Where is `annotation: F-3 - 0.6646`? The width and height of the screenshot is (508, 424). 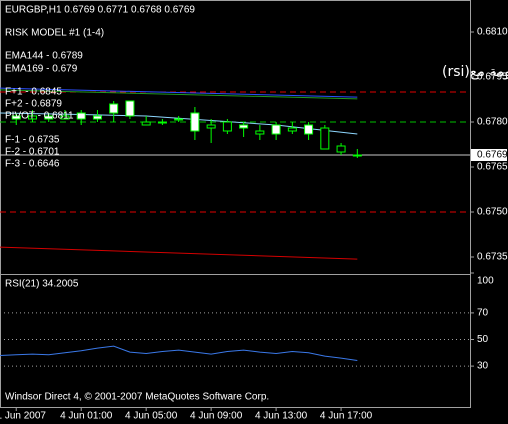
annotation: F-3 - 0.6646 is located at coordinates (32, 164).